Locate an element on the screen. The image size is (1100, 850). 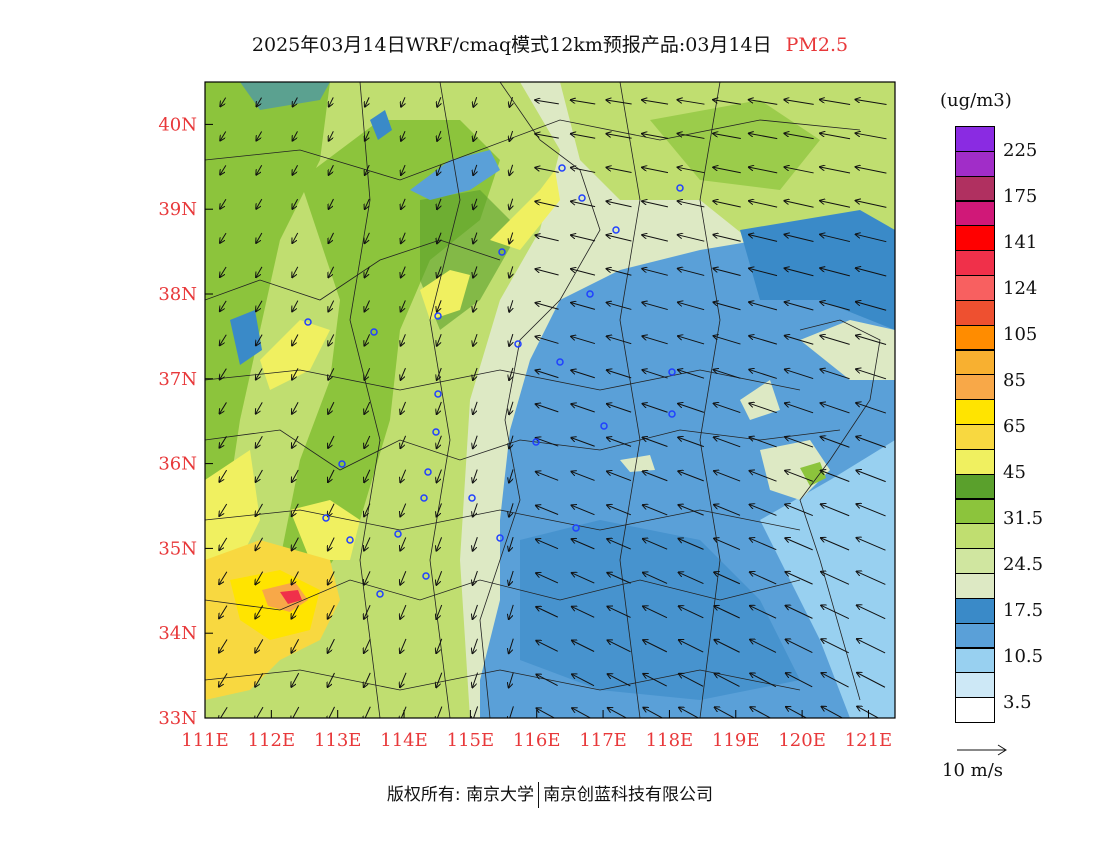
x-tick-label: 120E is located at coordinates (802, 740).